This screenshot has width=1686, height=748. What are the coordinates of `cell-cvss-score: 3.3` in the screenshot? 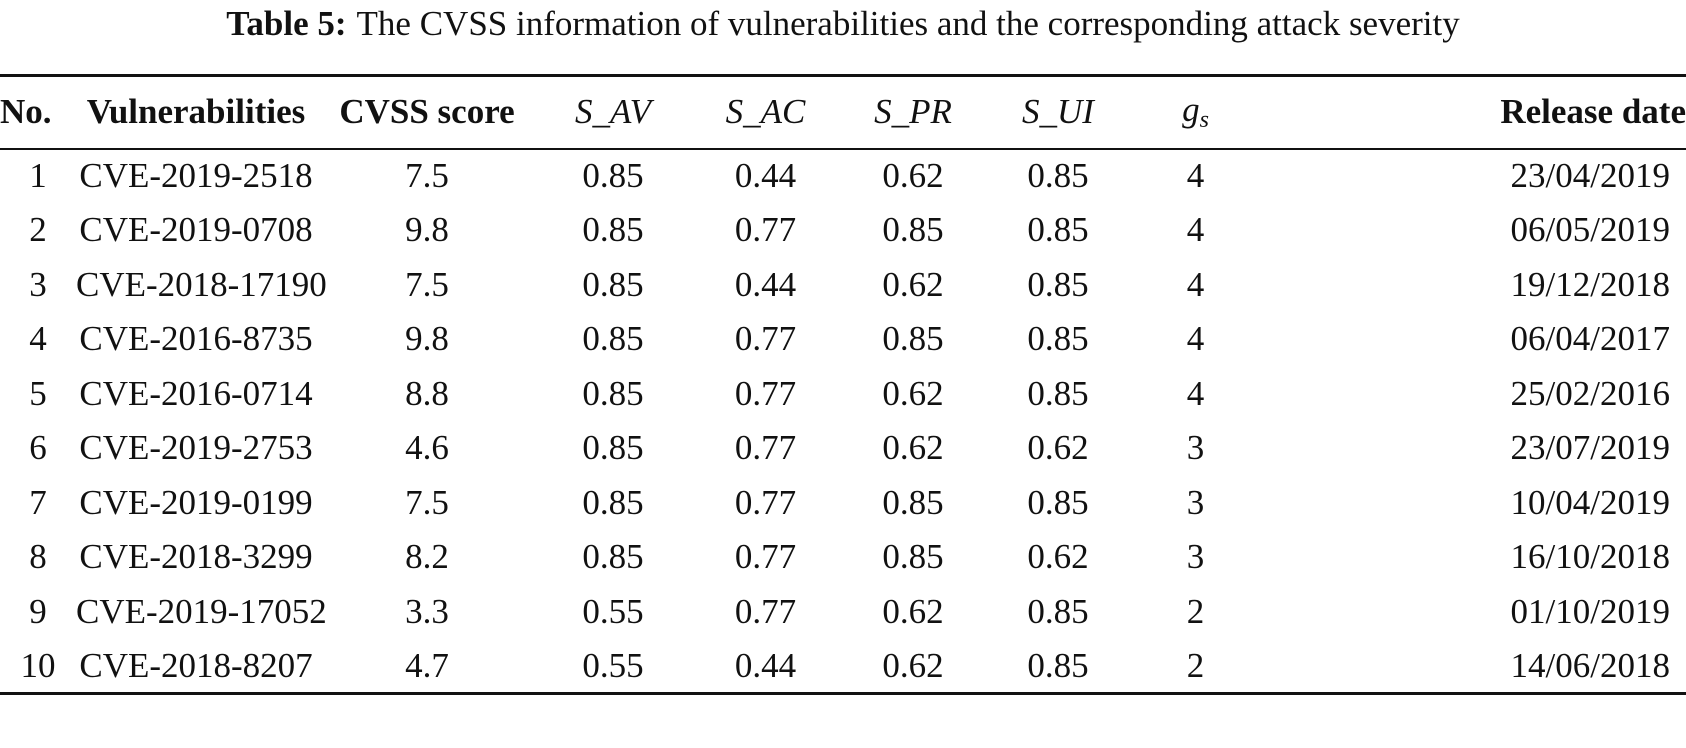 It's located at (427, 611).